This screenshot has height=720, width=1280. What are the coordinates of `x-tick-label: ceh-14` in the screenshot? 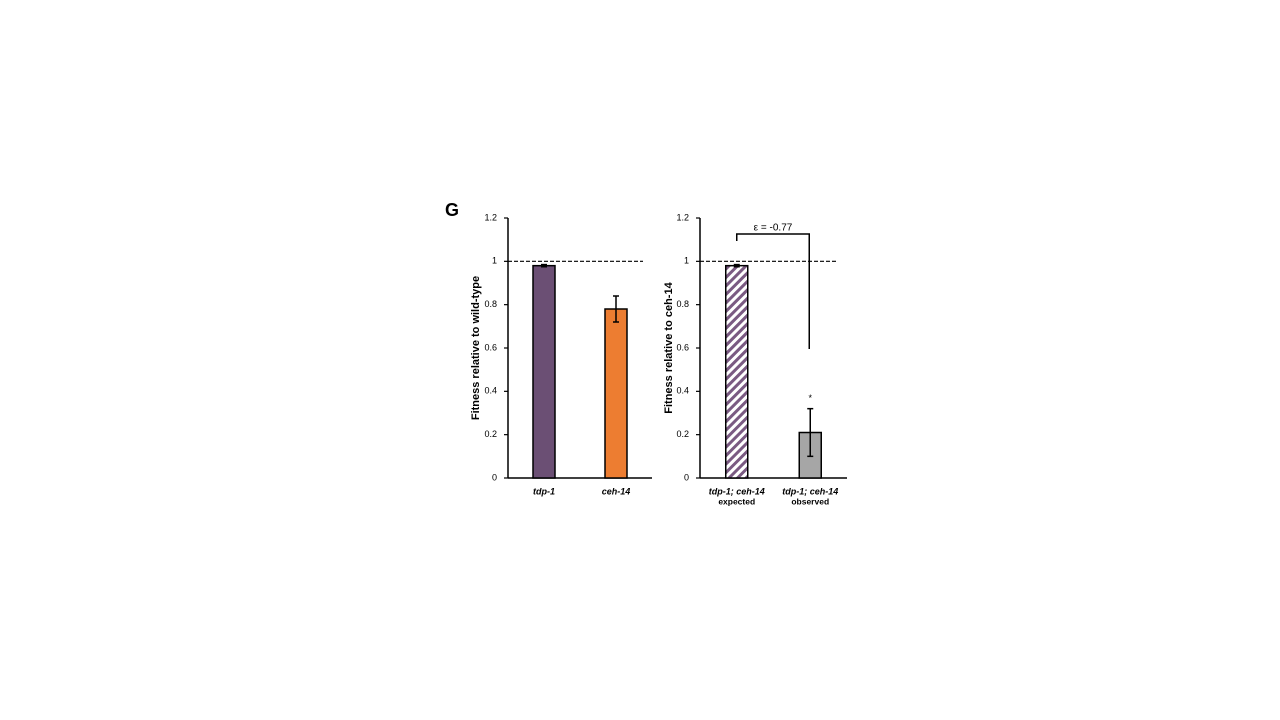 It's located at (616, 491).